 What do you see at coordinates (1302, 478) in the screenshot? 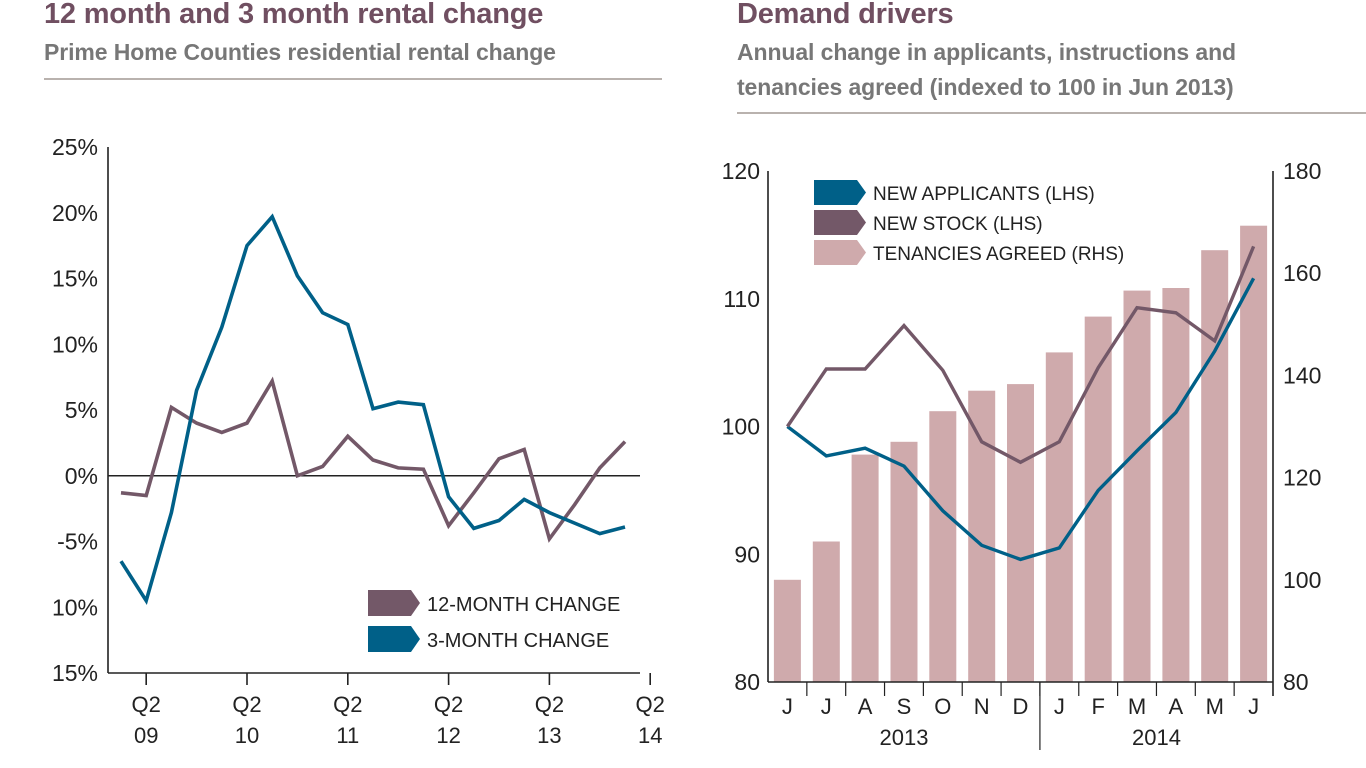
I see `right-axis-tick-label: 120` at bounding box center [1302, 478].